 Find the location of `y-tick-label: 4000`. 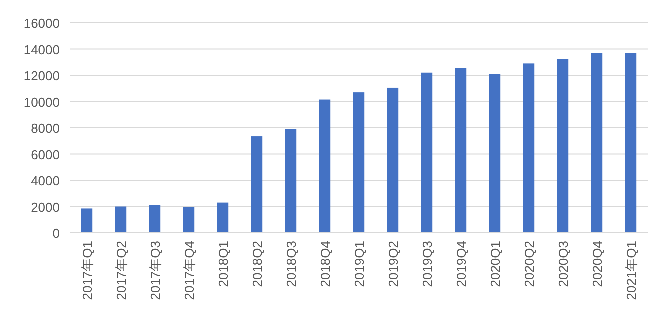

y-tick-label: 4000 is located at coordinates (45, 181).